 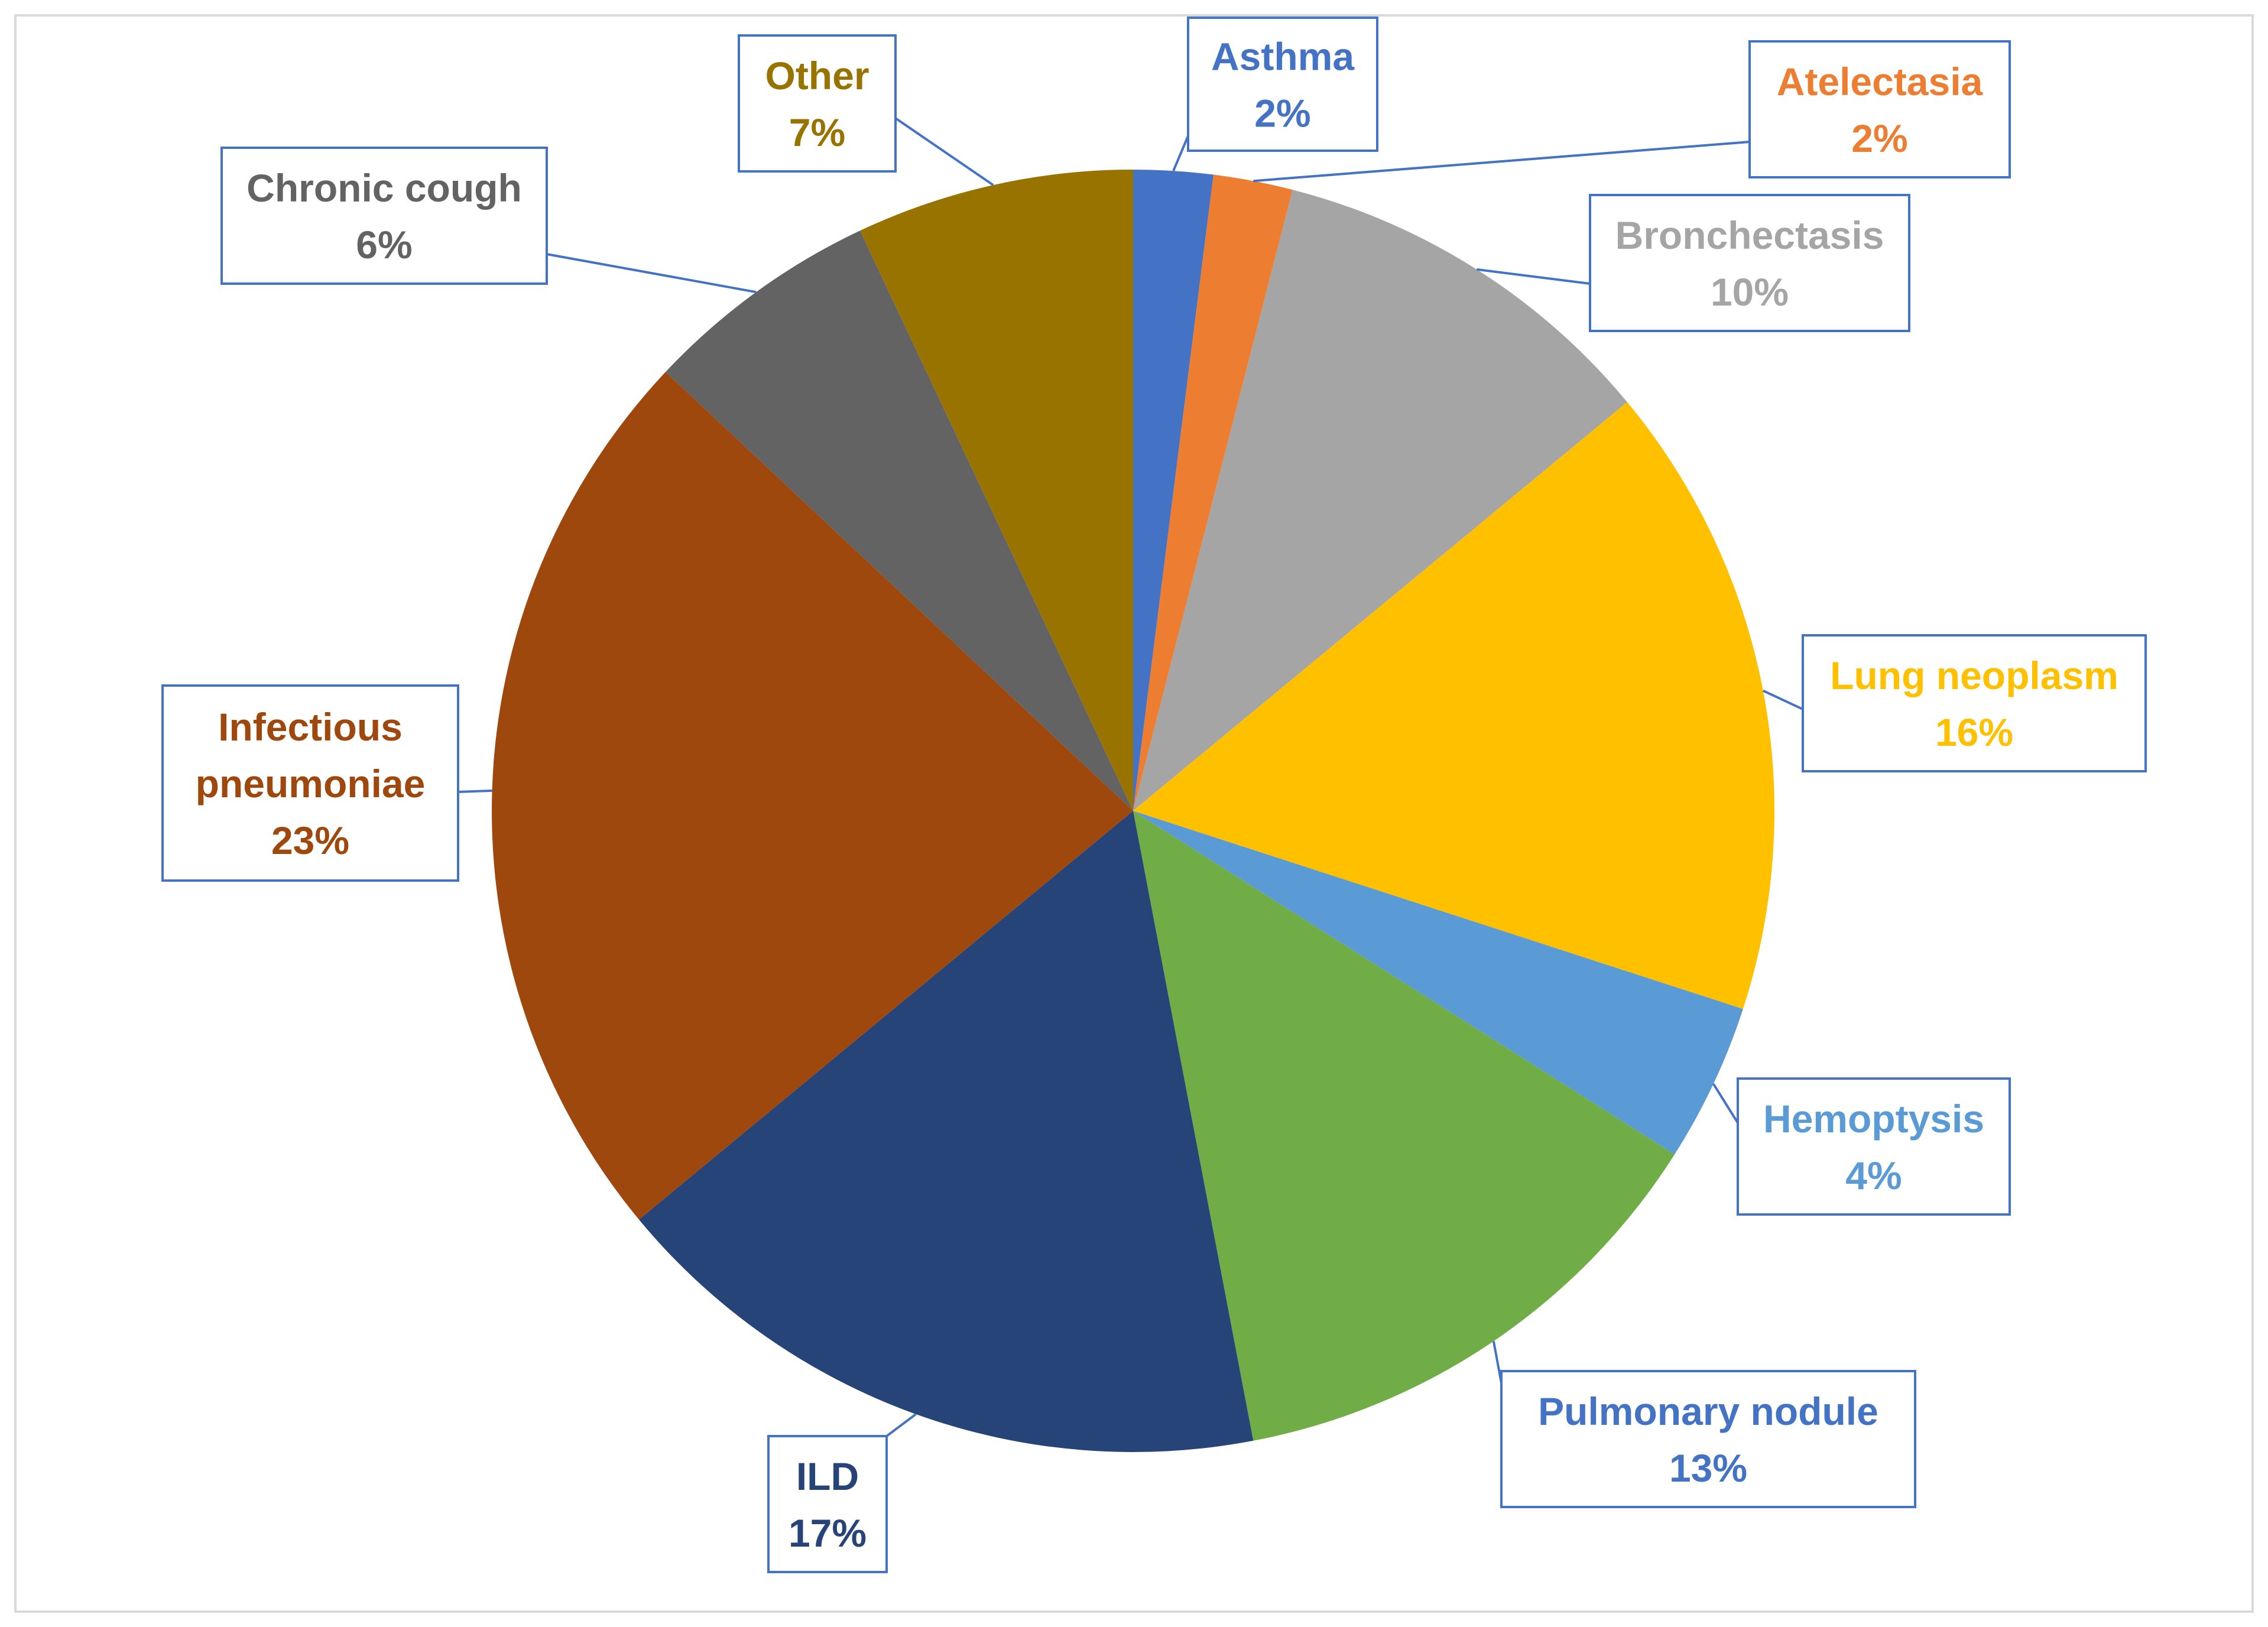 I want to click on leader-line-ild, so click(x=901, y=1425).